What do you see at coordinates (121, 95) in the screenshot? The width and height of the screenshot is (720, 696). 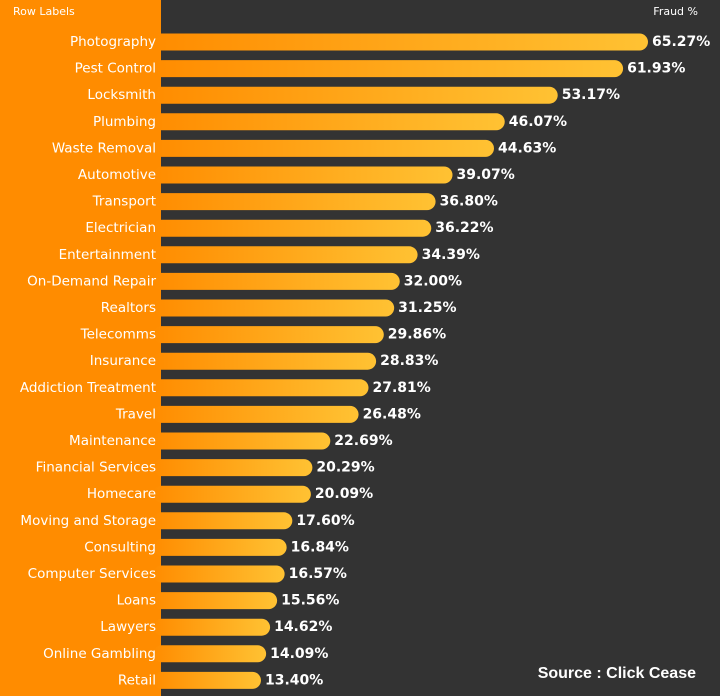 I see `category-label: Locksmith` at bounding box center [121, 95].